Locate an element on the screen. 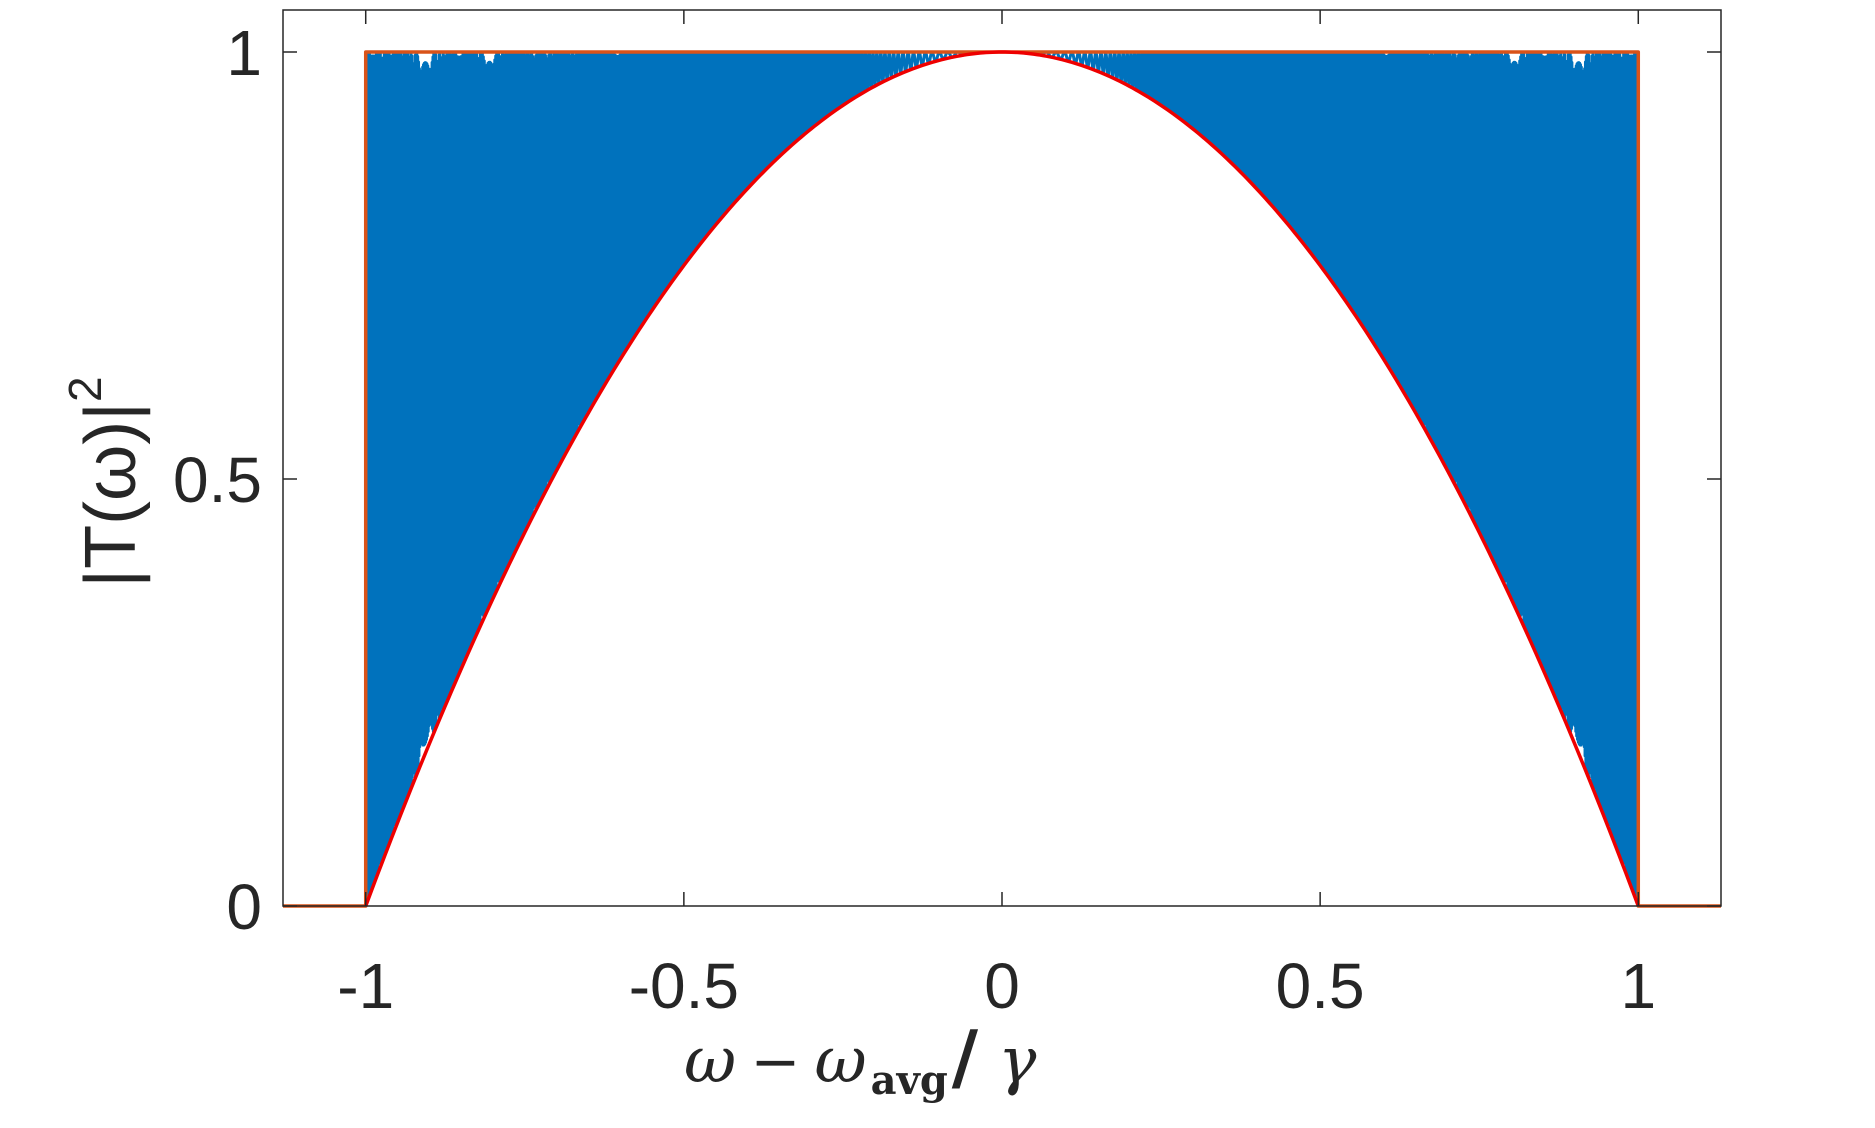 Image resolution: width=1875 pixels, height=1128 pixels. x-tick-label: -0.5 is located at coordinates (684, 986).